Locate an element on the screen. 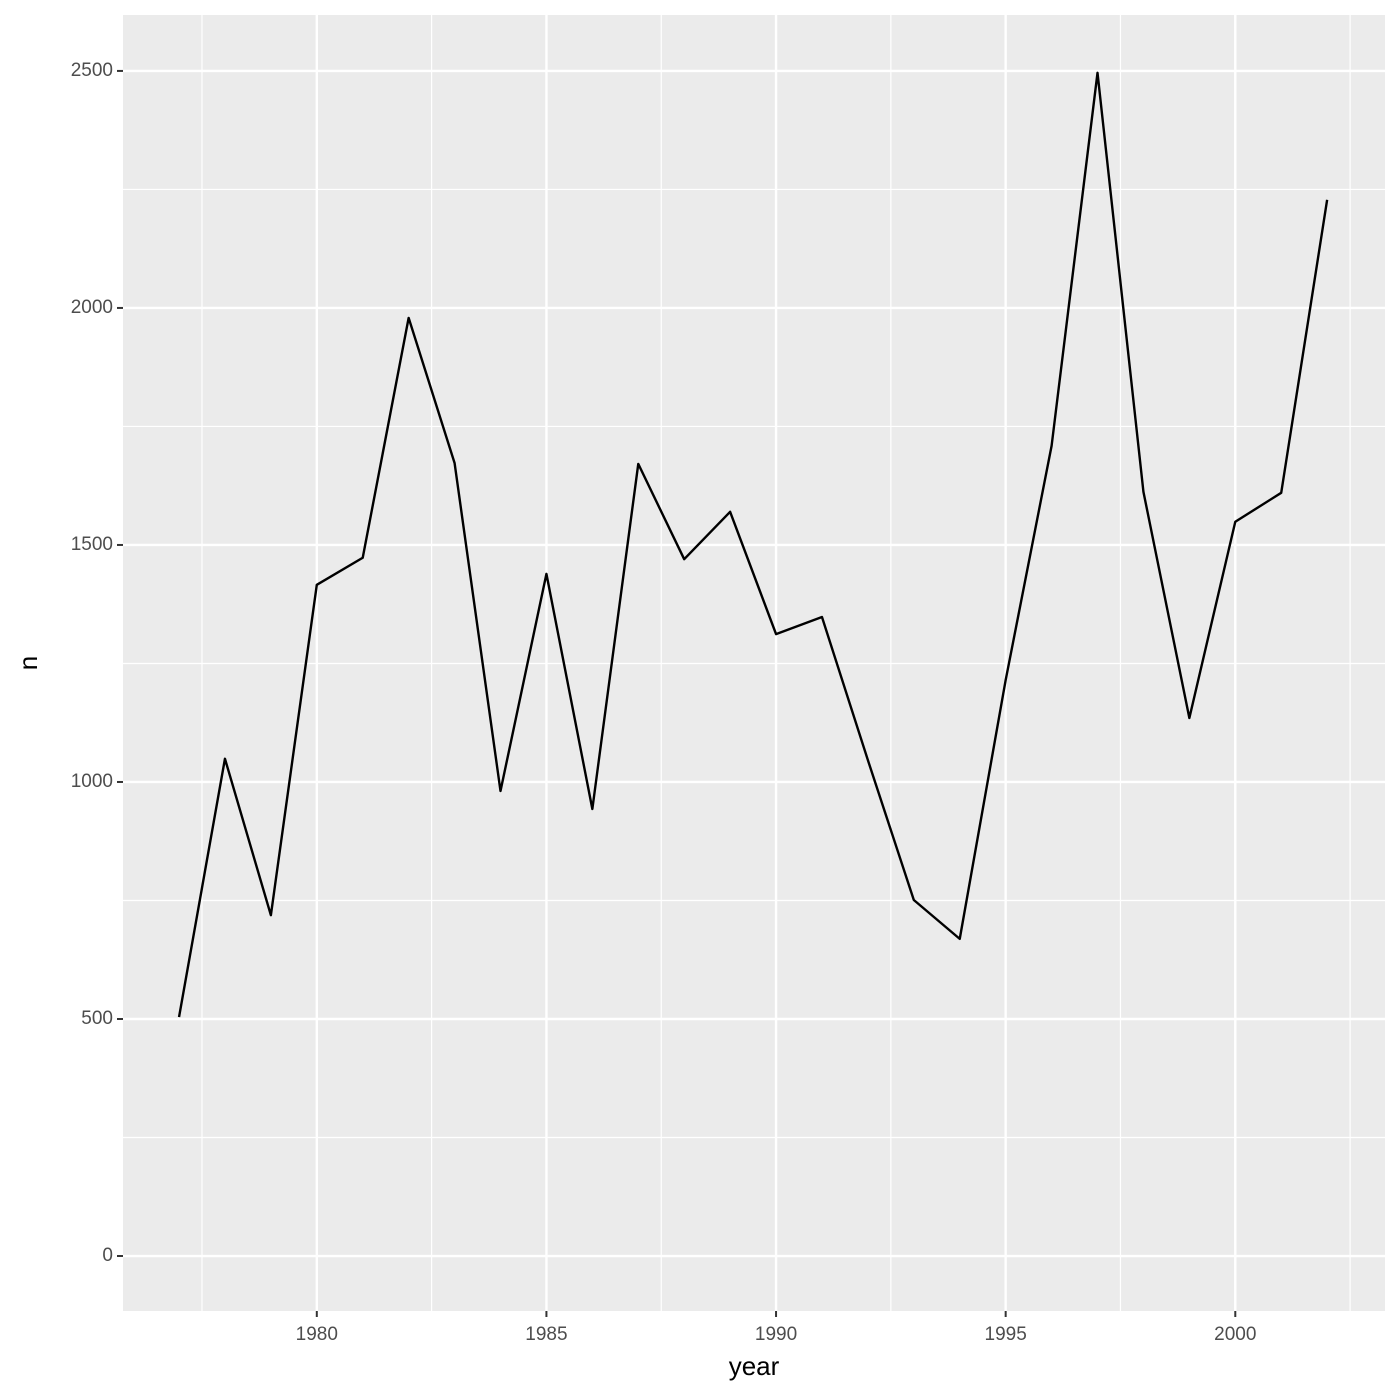 This screenshot has height=1400, width=1400. y-tick-label: 1000 is located at coordinates (92, 781).